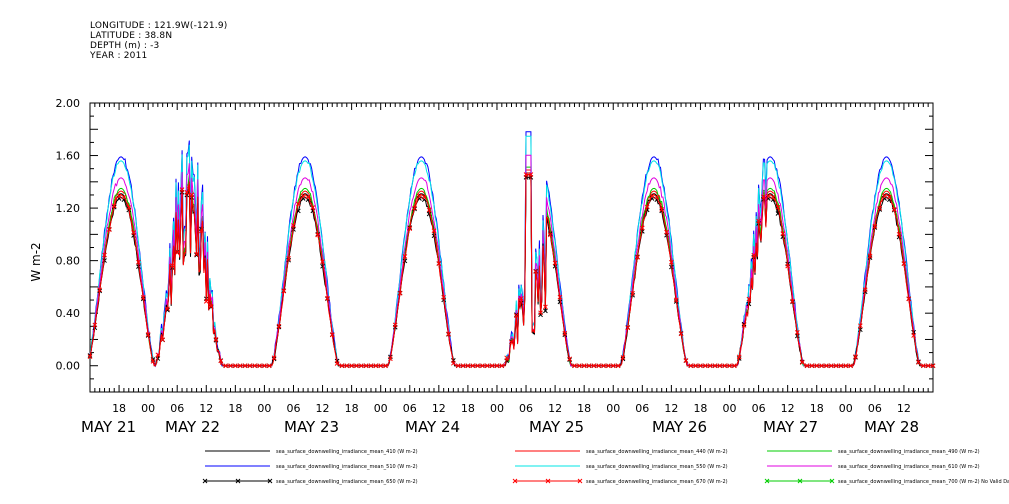 This screenshot has height=504, width=1009. What do you see at coordinates (311, 427) in the screenshot?
I see `x-day-label: MAY 23` at bounding box center [311, 427].